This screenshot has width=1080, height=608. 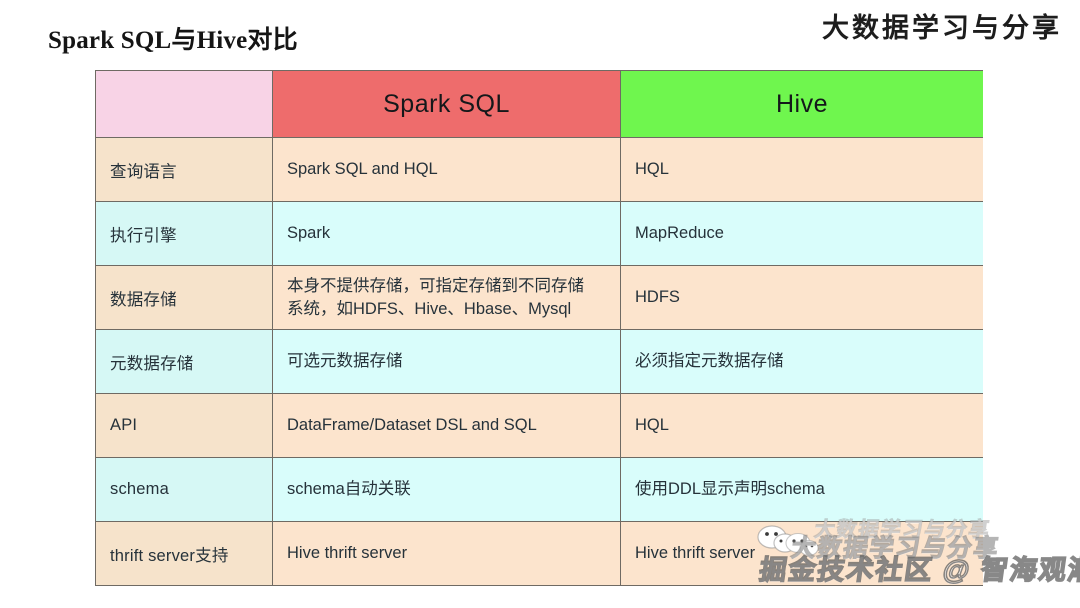 What do you see at coordinates (446, 169) in the screenshot?
I see `cell-spark-sql: Spark SQL and HQL` at bounding box center [446, 169].